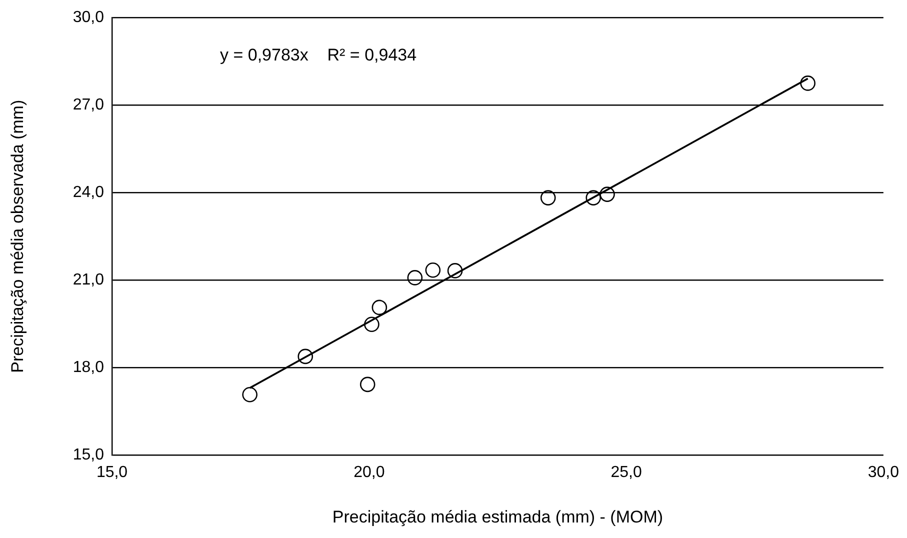 This screenshot has height=538, width=907. I want to click on y-tick-label: 18,0, so click(88, 367).